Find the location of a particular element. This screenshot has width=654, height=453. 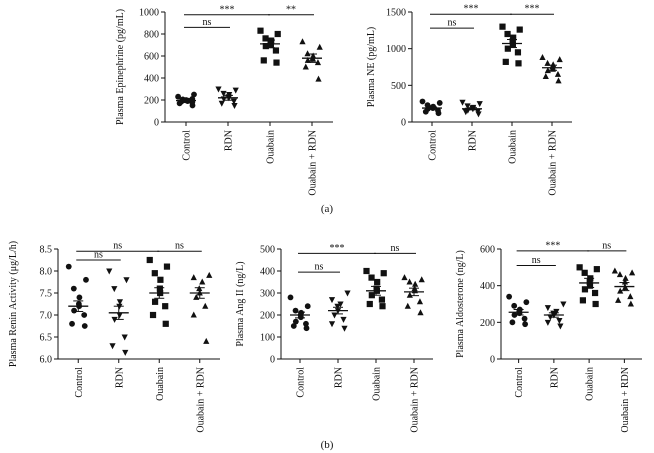

y-tick-label: 8.0 is located at coordinates (46, 272).